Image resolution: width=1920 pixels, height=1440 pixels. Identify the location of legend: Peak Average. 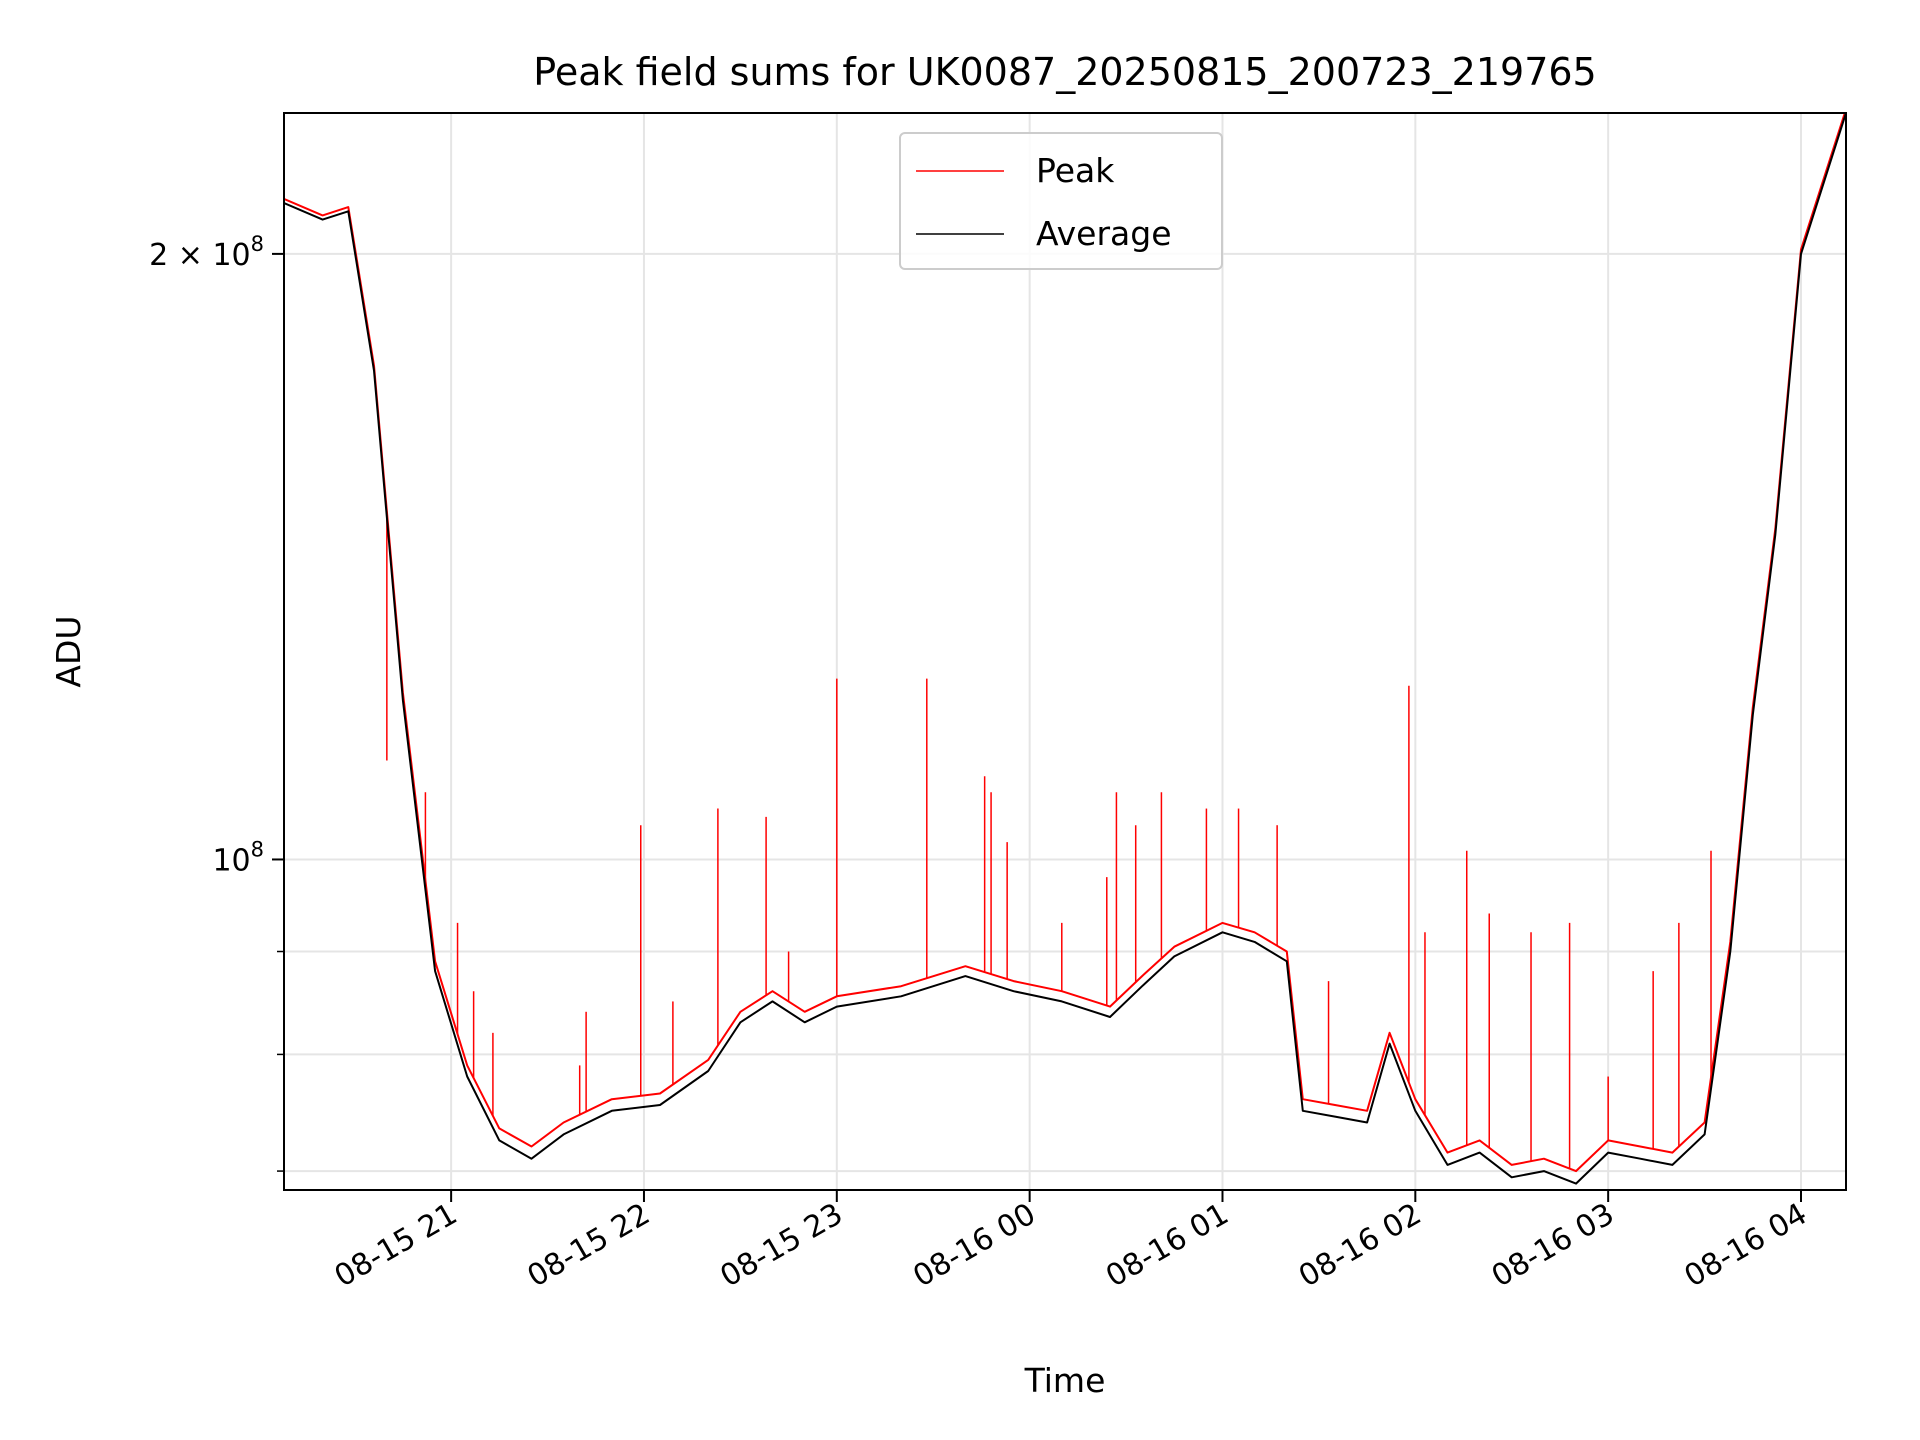
(1061, 201).